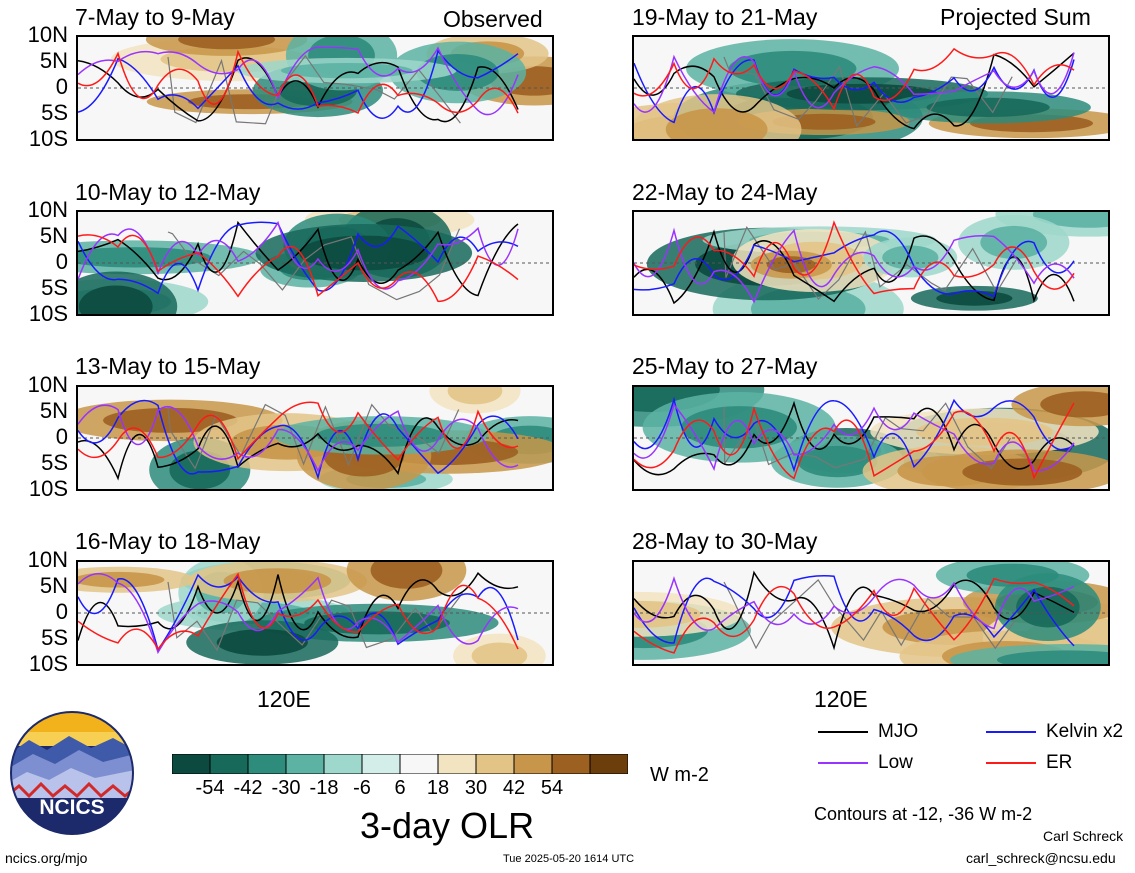 This screenshot has width=1135, height=873. I want to click on panel-title-1: 7-May to 9-May, so click(155, 17).